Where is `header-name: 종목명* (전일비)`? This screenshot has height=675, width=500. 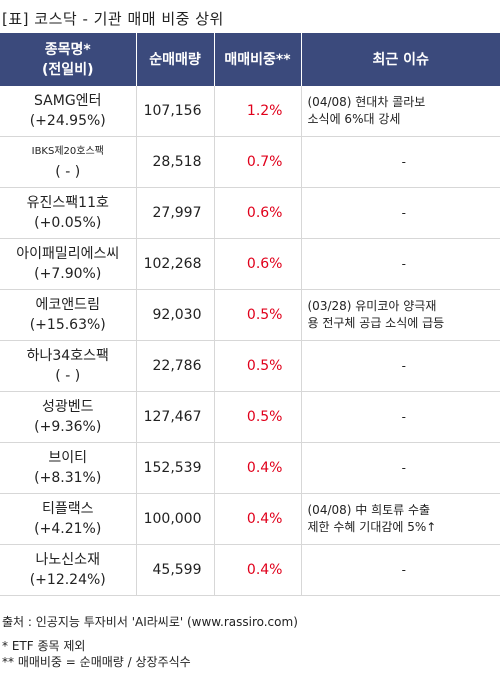
header-name: 종목명* (전일비) is located at coordinates (68, 59).